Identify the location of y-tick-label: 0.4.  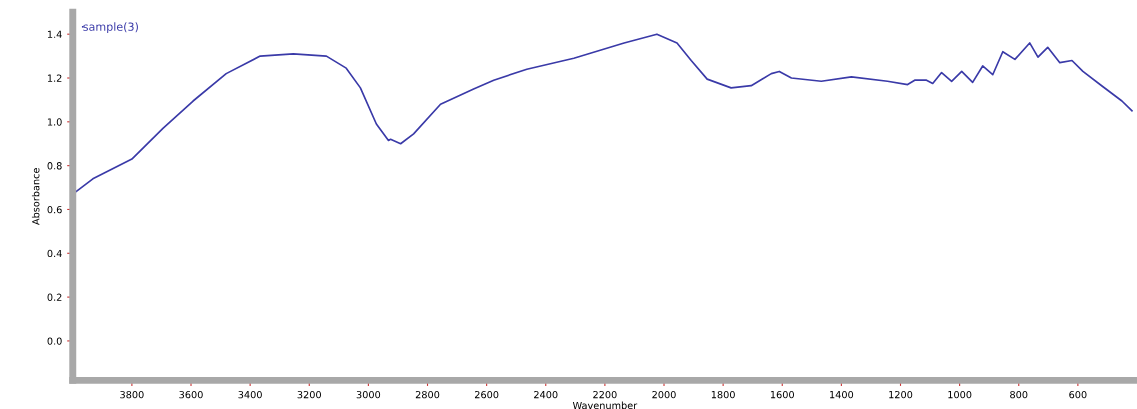
(54, 253).